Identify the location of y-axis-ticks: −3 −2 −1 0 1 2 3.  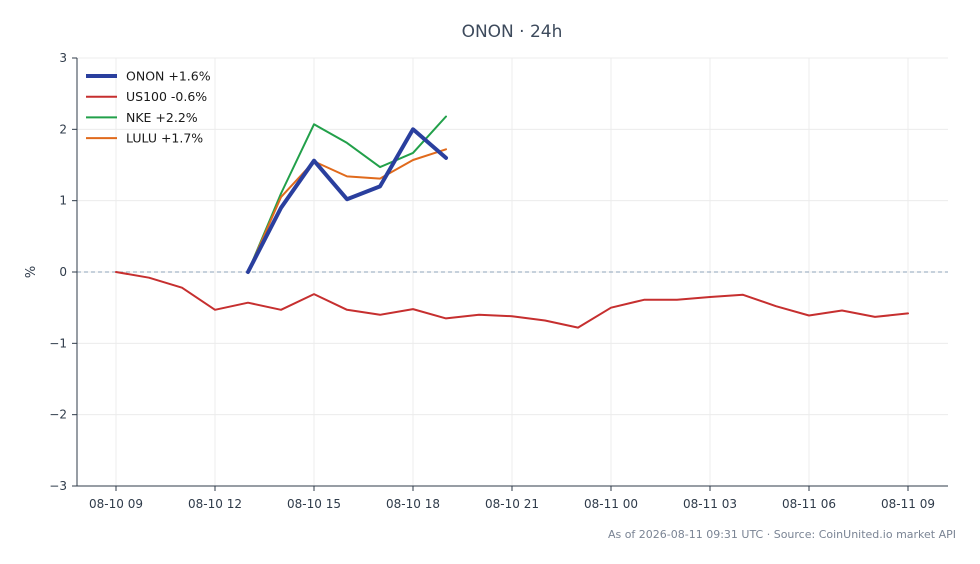
(63, 272).